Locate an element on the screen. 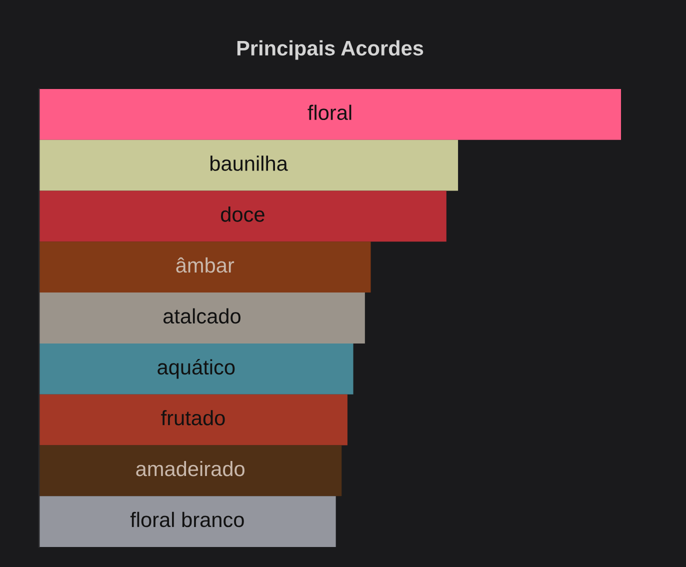 This screenshot has width=686, height=567. y-tick-label: atalcado is located at coordinates (201, 316).